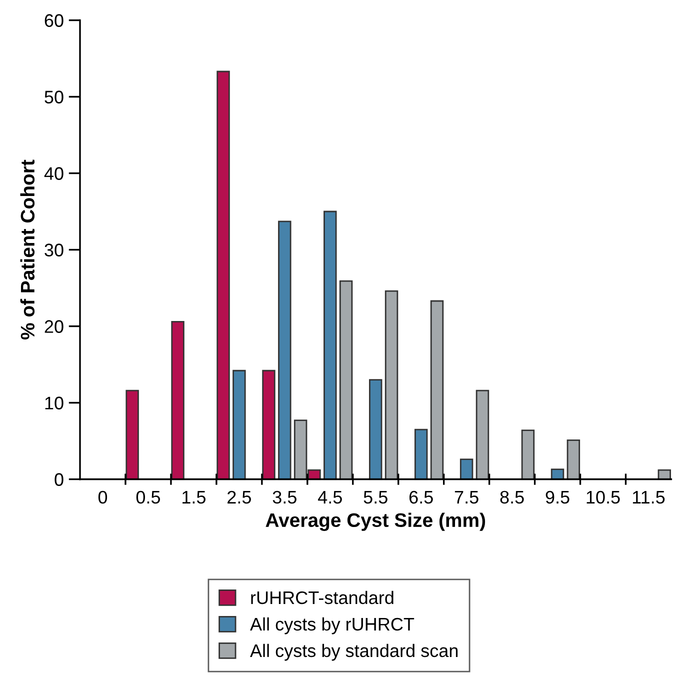 The width and height of the screenshot is (678, 675). What do you see at coordinates (558, 497) in the screenshot?
I see `x-tick-label: 9.5` at bounding box center [558, 497].